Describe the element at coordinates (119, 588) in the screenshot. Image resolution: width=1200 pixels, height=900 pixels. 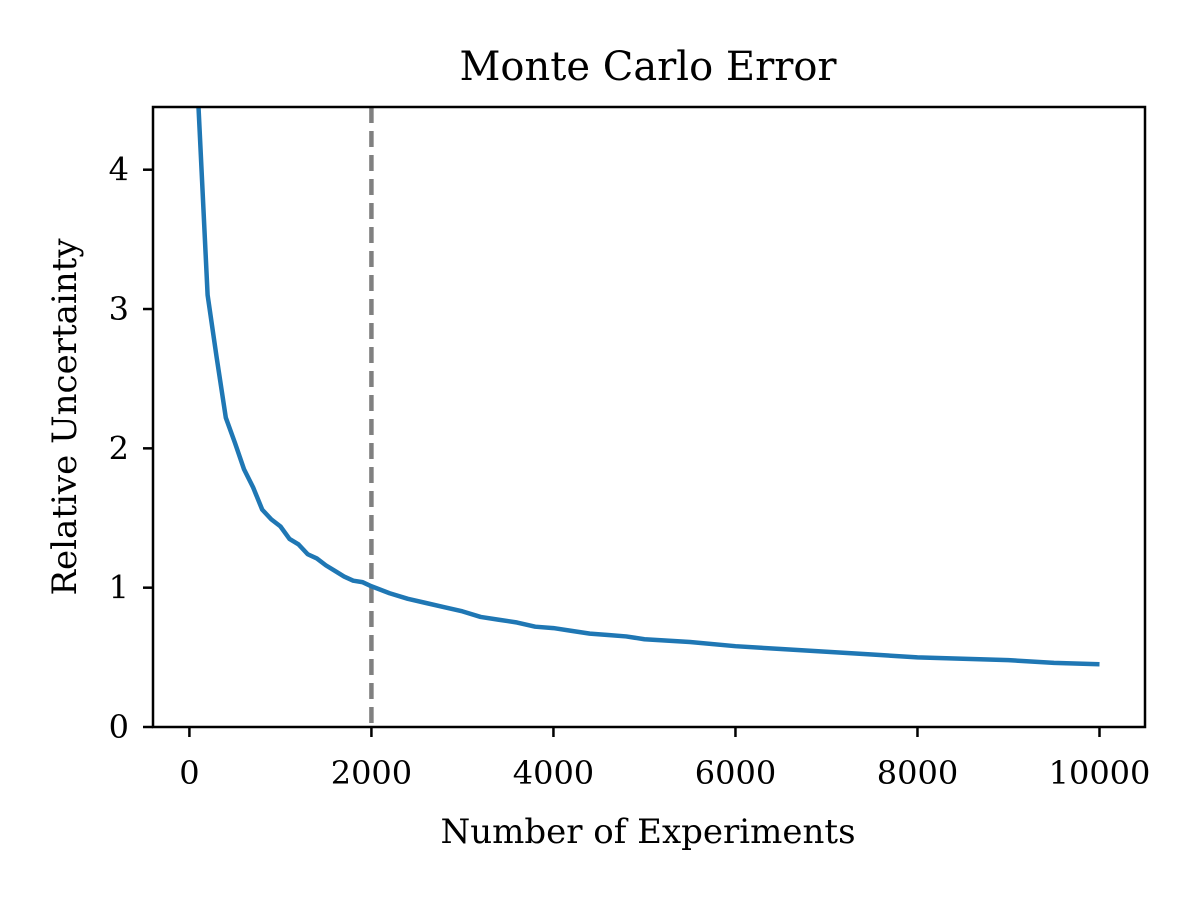
I see `y-tick-label: 1` at that location.